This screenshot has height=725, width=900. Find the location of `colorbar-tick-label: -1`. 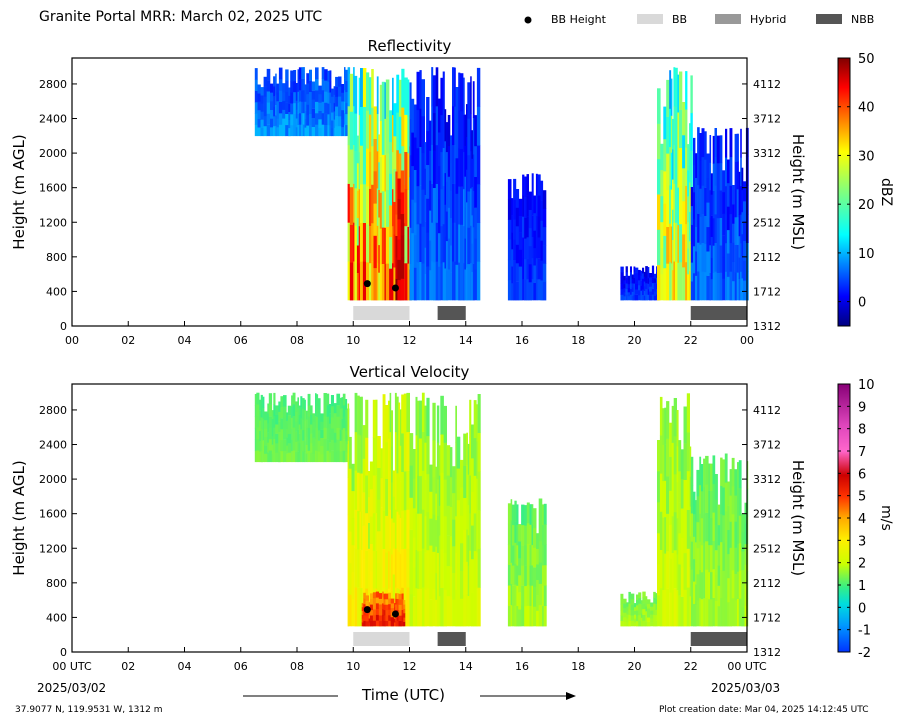

colorbar-tick-label: -1 is located at coordinates (864, 631).